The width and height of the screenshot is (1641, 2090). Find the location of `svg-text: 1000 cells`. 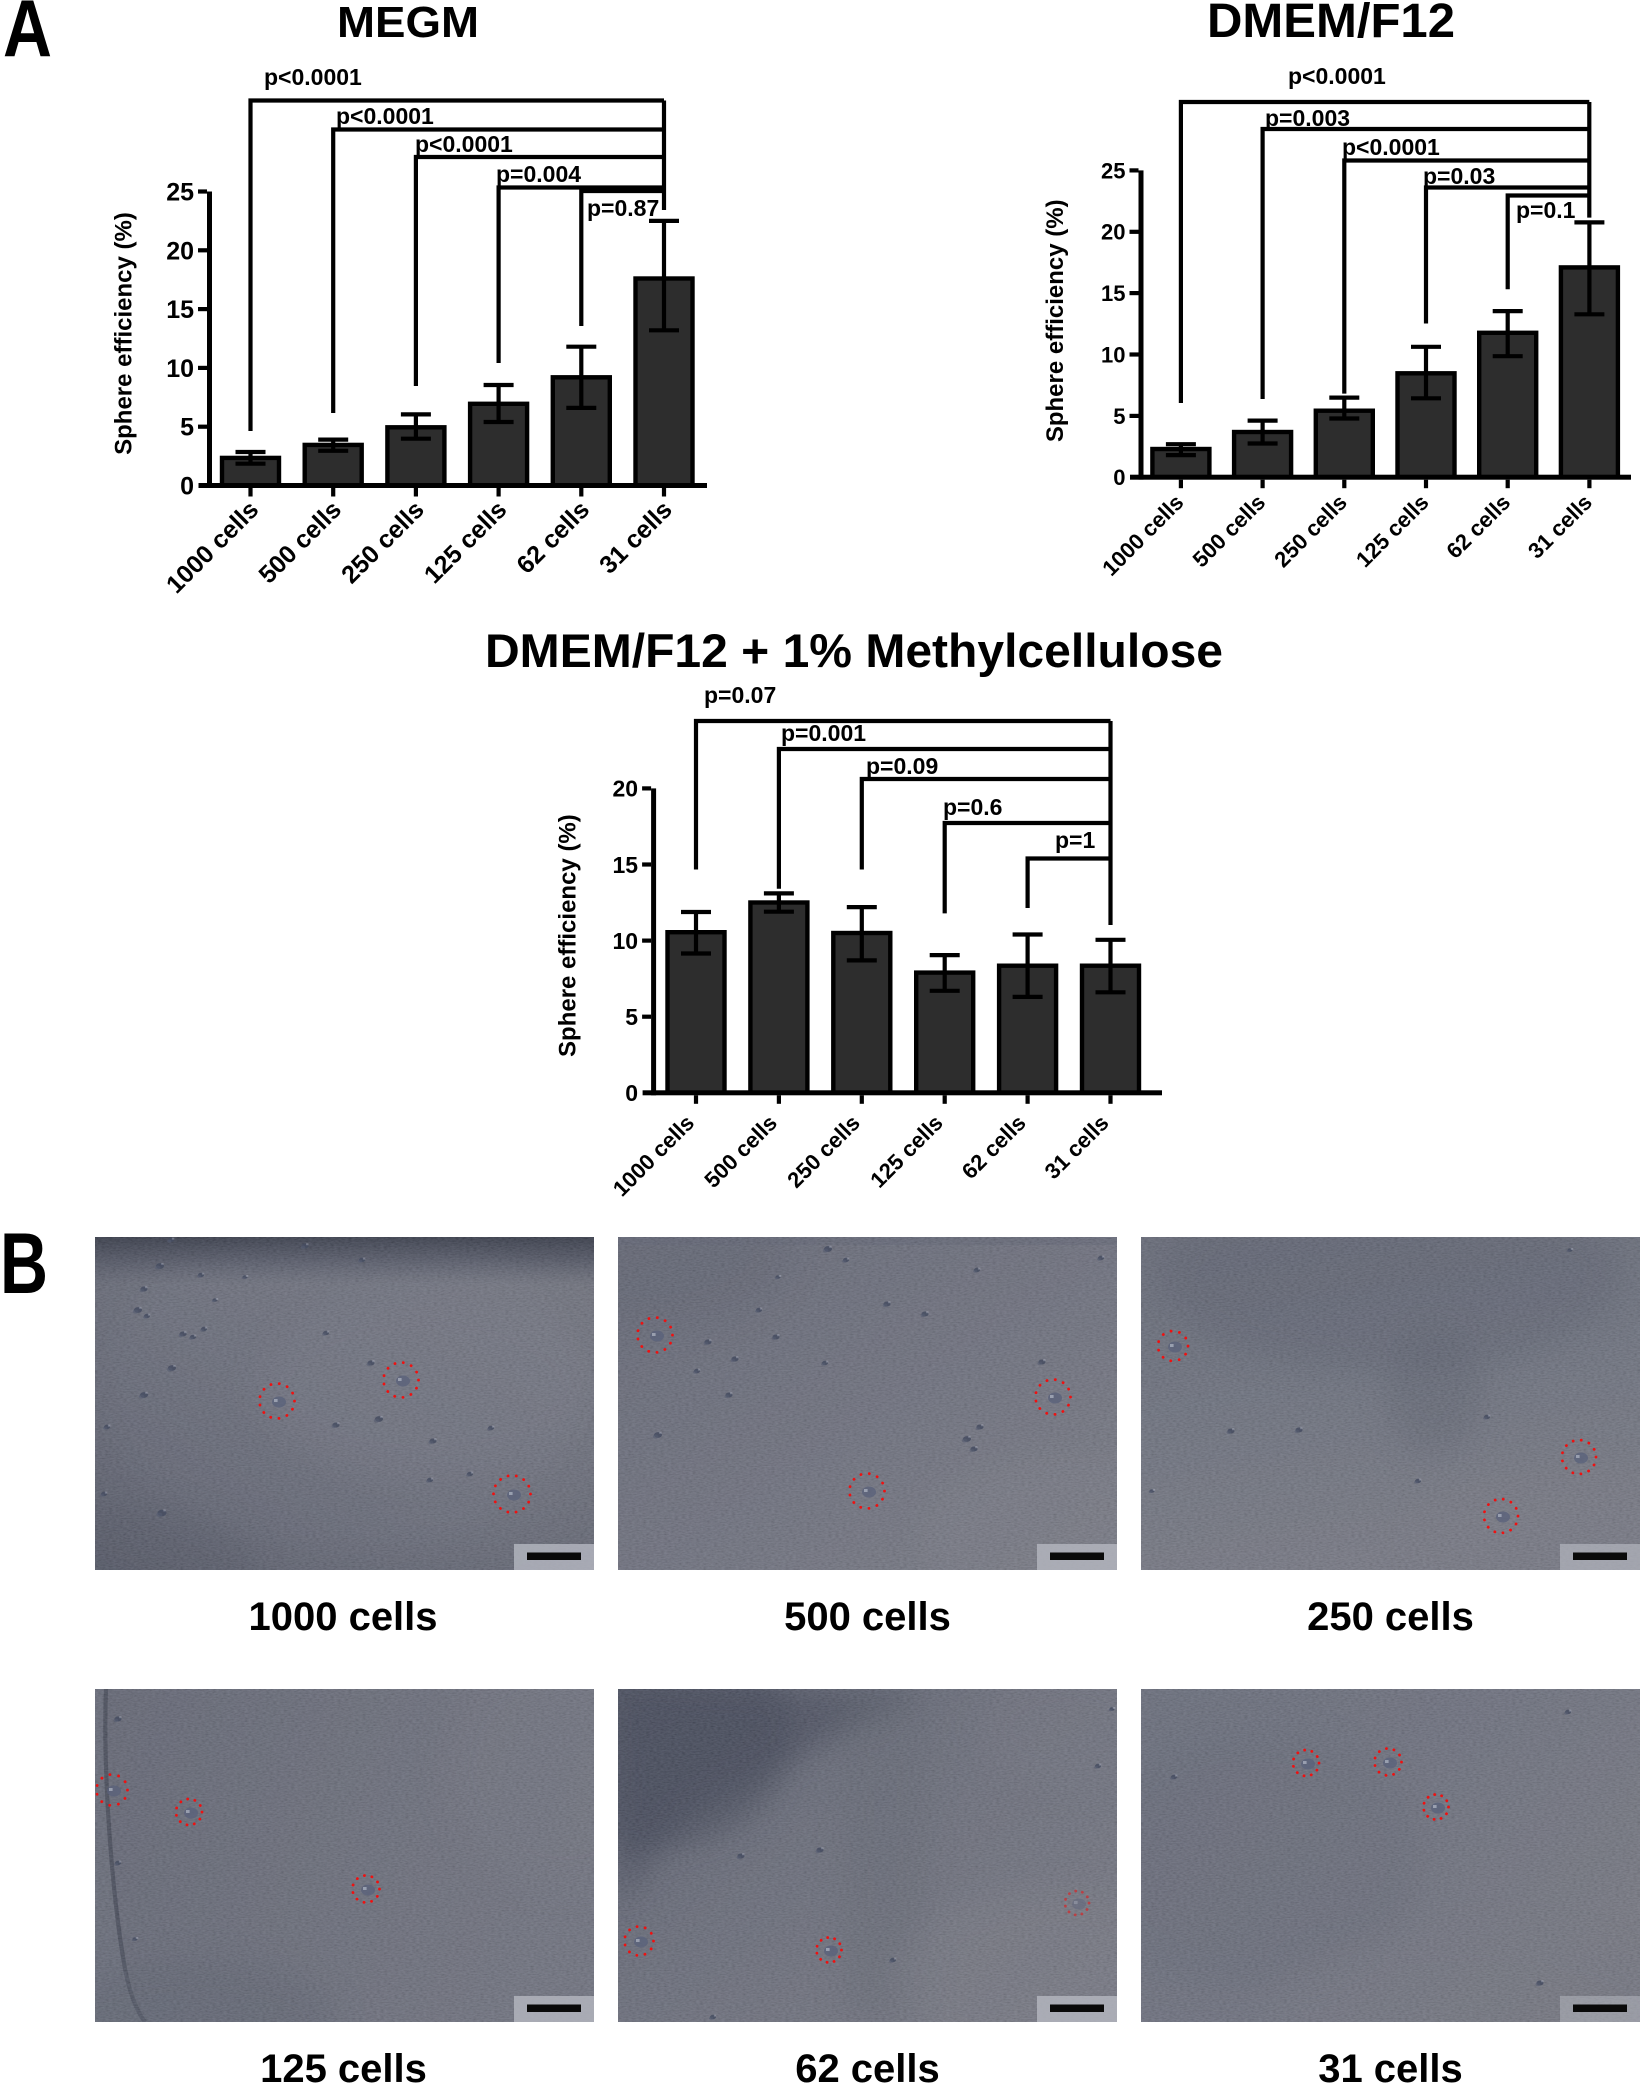

svg-text: 1000 cells is located at coordinates (342, 1617).